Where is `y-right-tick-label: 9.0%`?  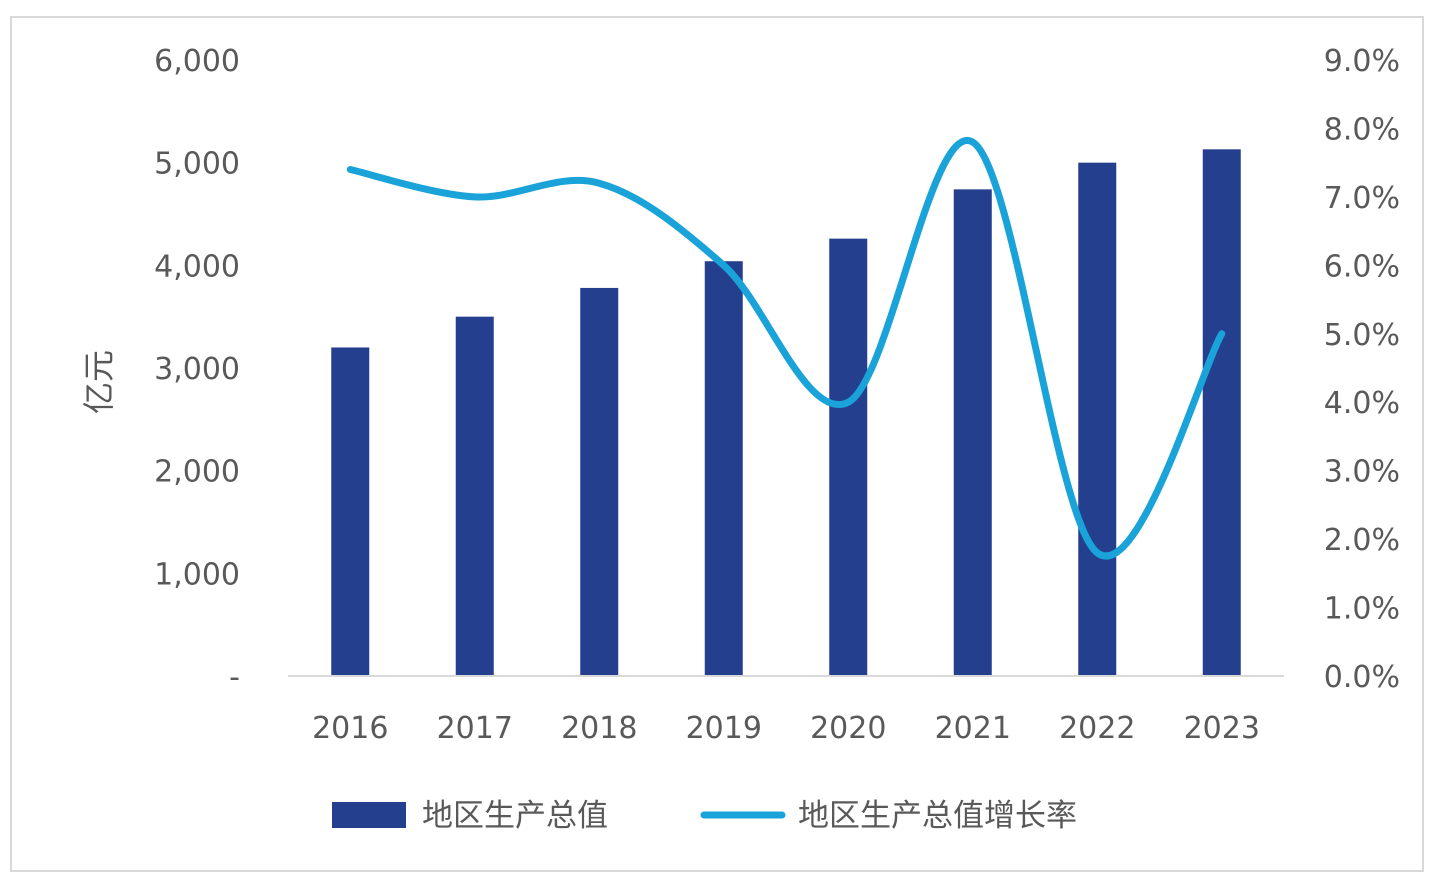 y-right-tick-label: 9.0% is located at coordinates (1362, 61).